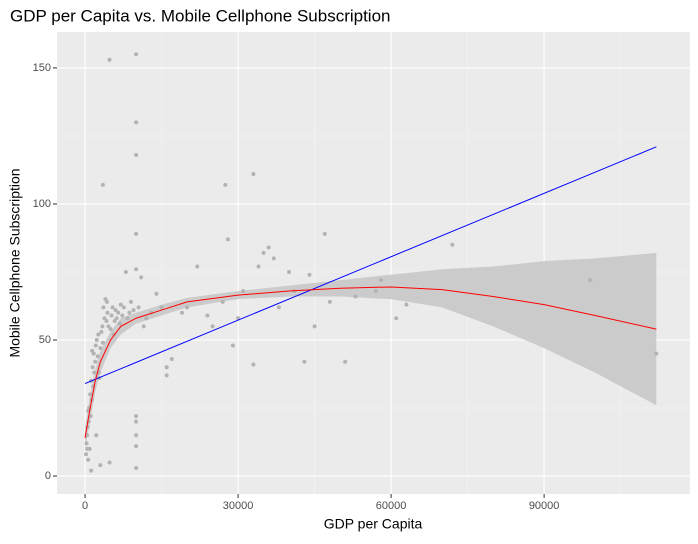 The height and width of the screenshot is (544, 698). What do you see at coordinates (238, 506) in the screenshot?
I see `x-tick-label: 30000` at bounding box center [238, 506].